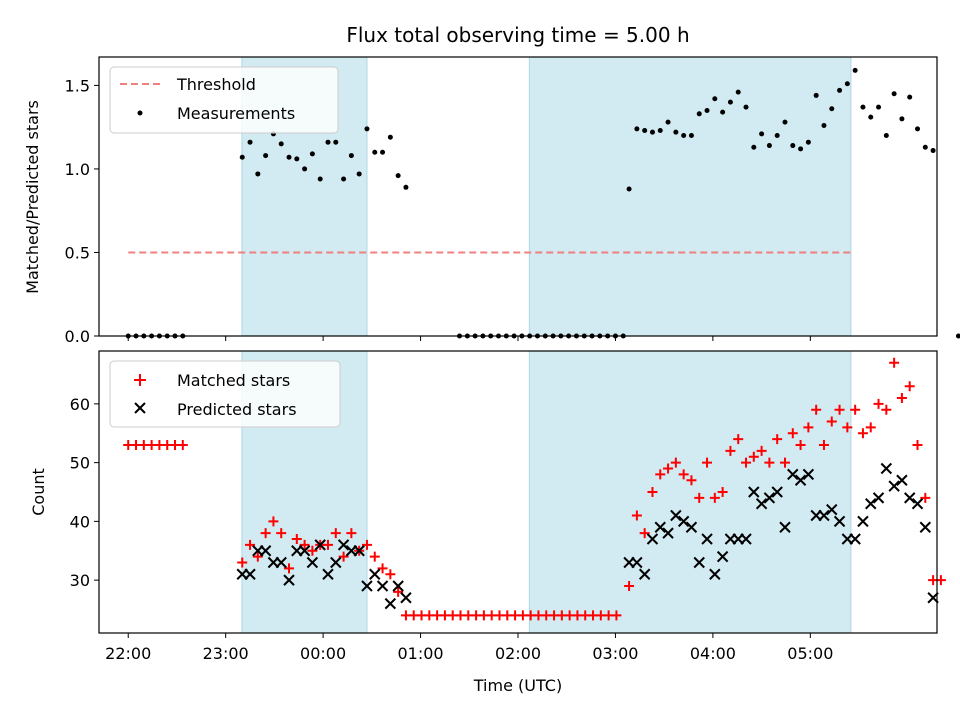  I want to click on y-tick-label: 50, so click(80, 463).